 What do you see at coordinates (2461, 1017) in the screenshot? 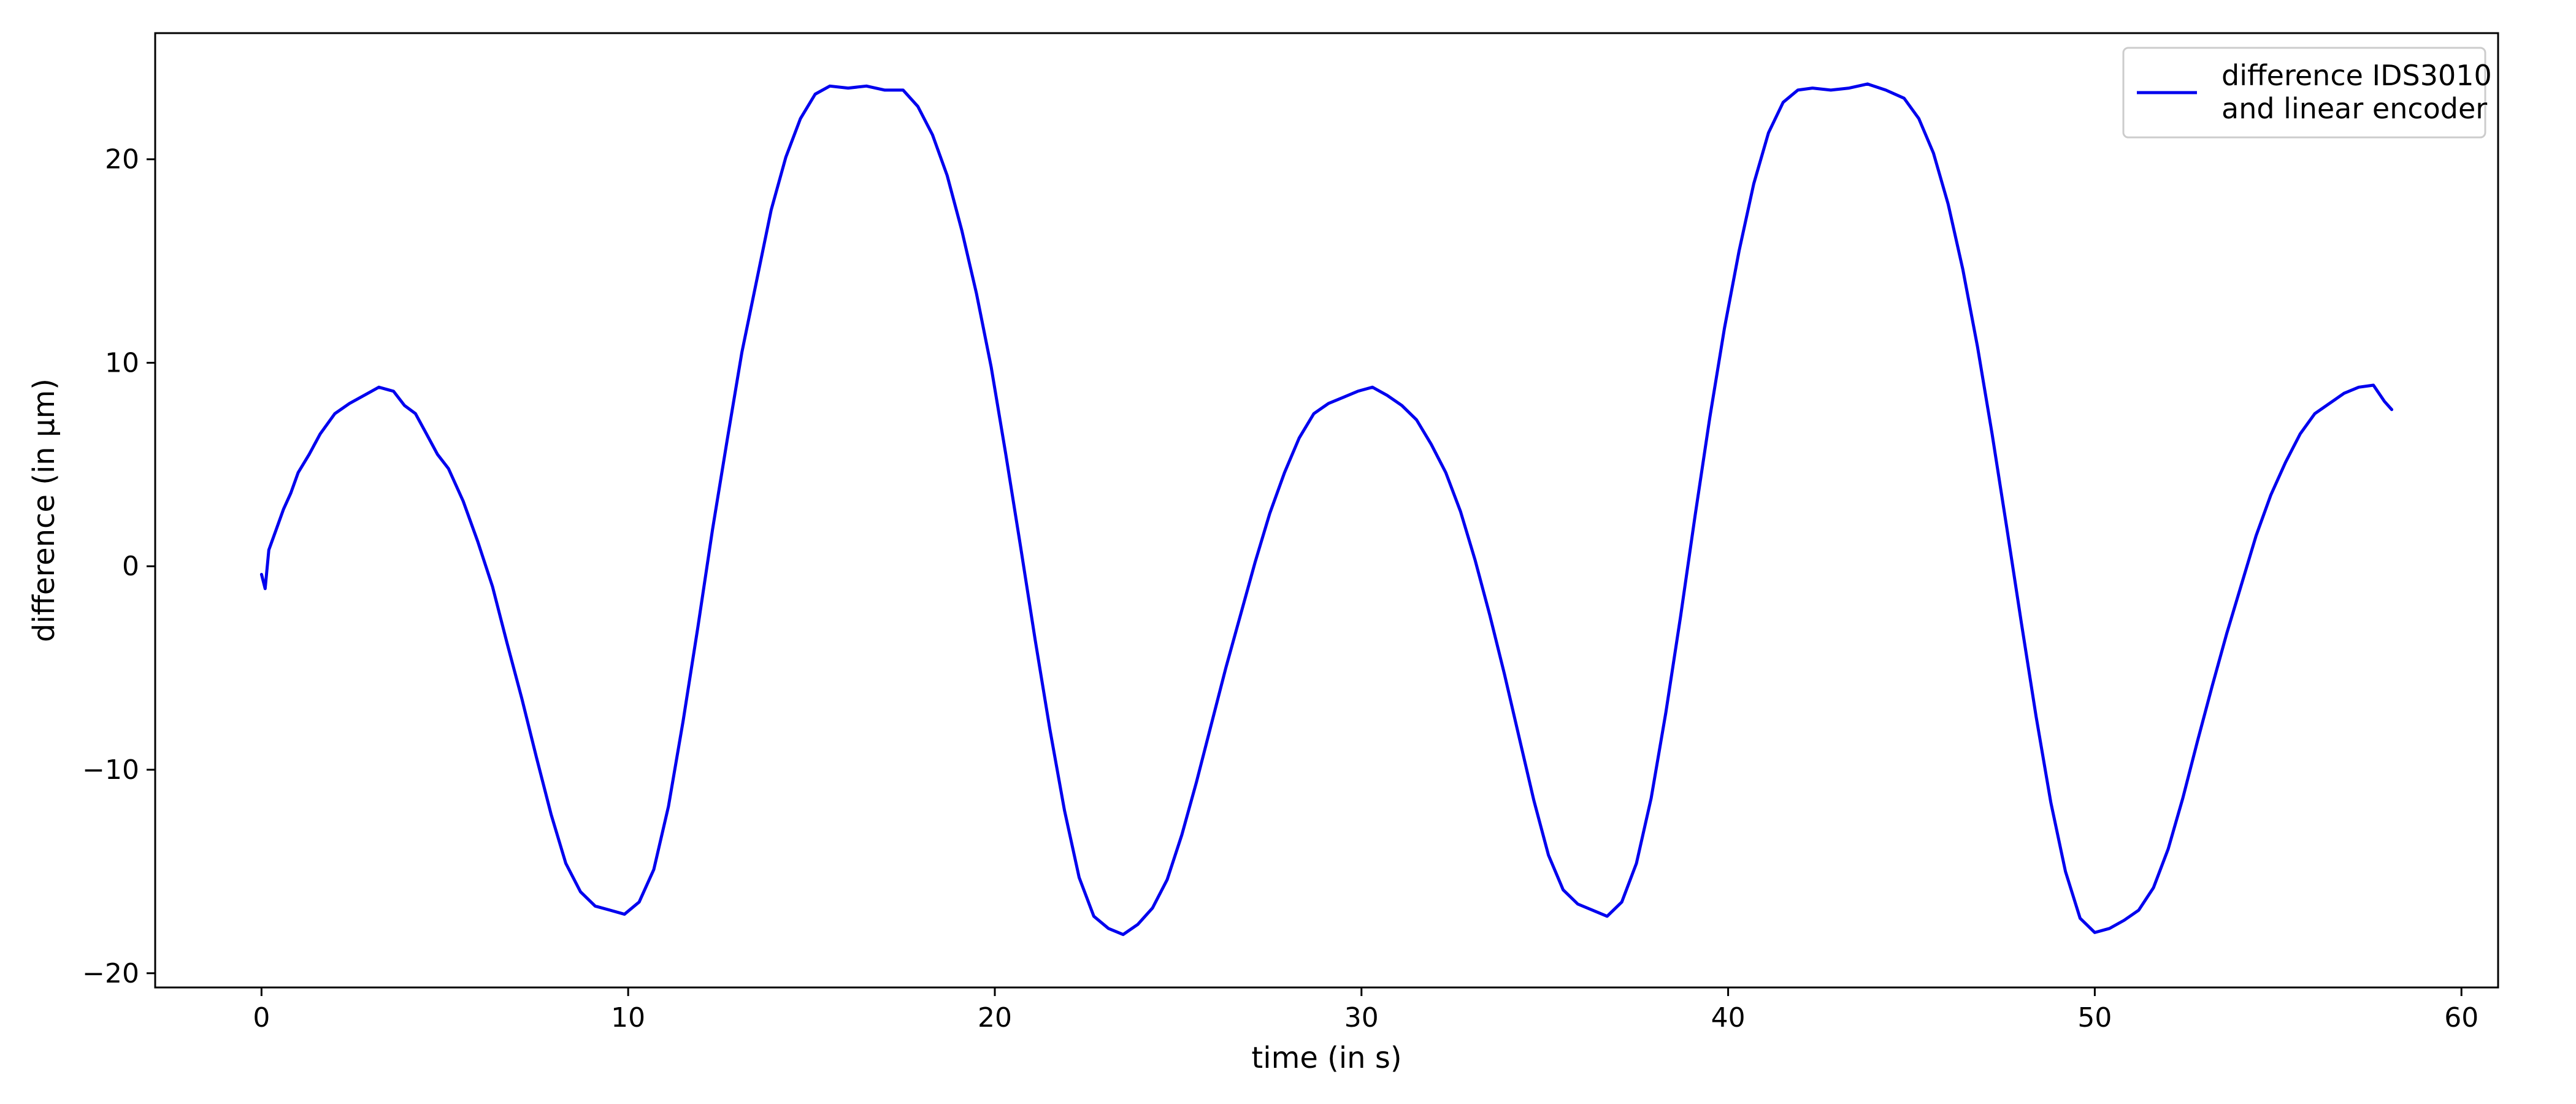
I see `x-tick-label: 60` at bounding box center [2461, 1017].